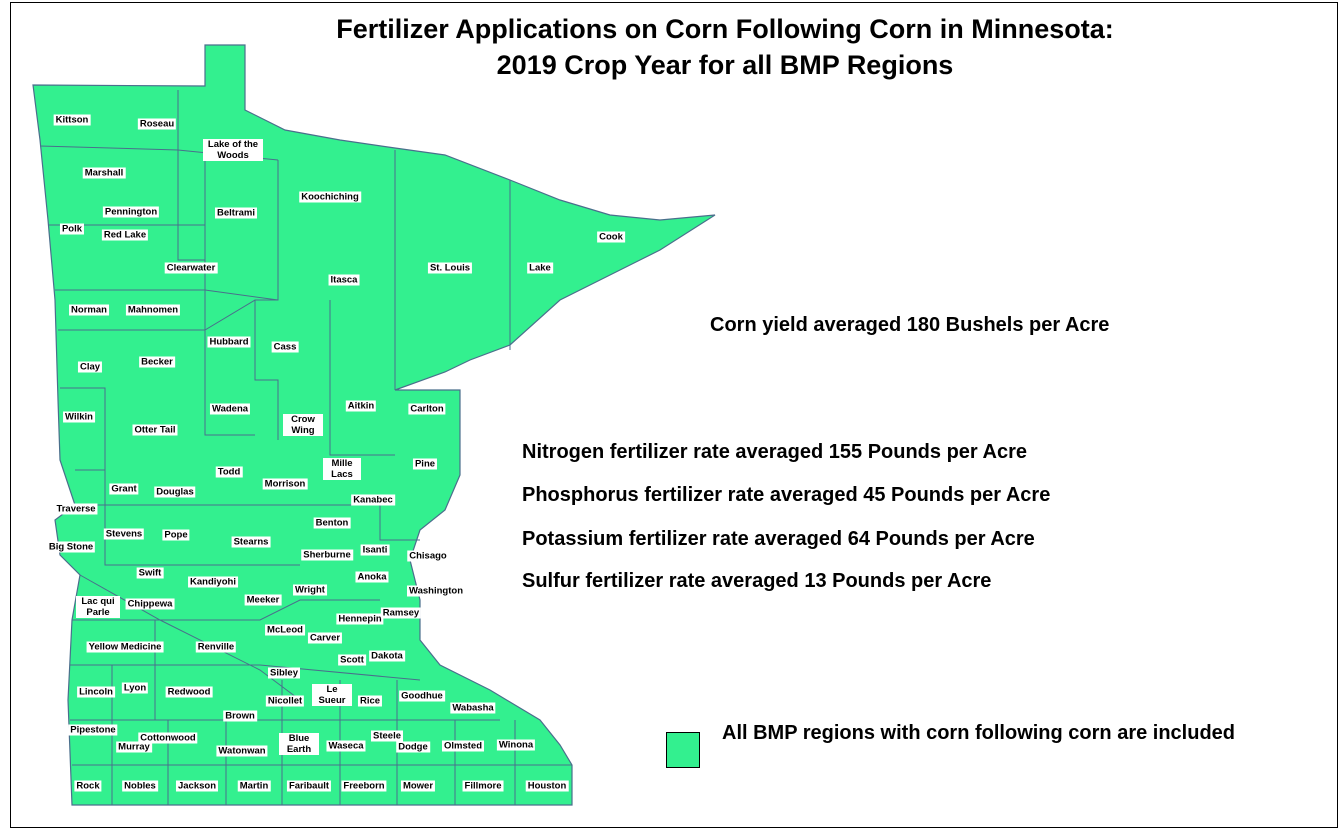 The height and width of the screenshot is (832, 1344). Describe the element at coordinates (352, 660) in the screenshot. I see `county-label: Scott` at that location.